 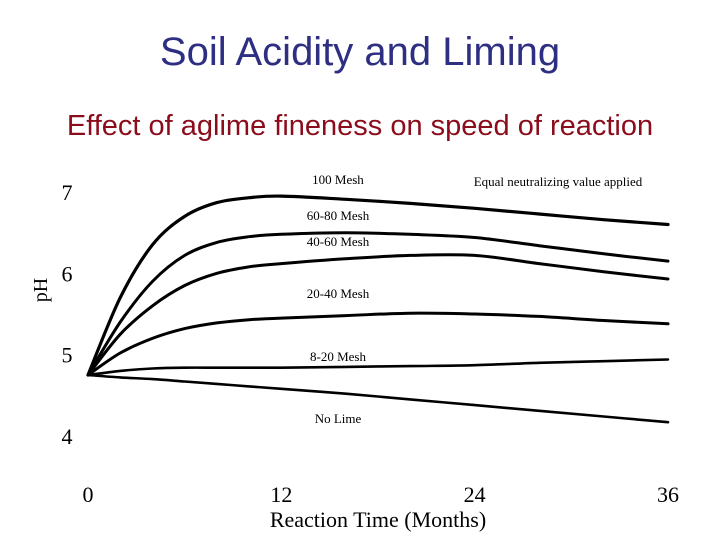 I want to click on series-label-40-60-mesh: 40-60 Mesh, so click(x=338, y=241).